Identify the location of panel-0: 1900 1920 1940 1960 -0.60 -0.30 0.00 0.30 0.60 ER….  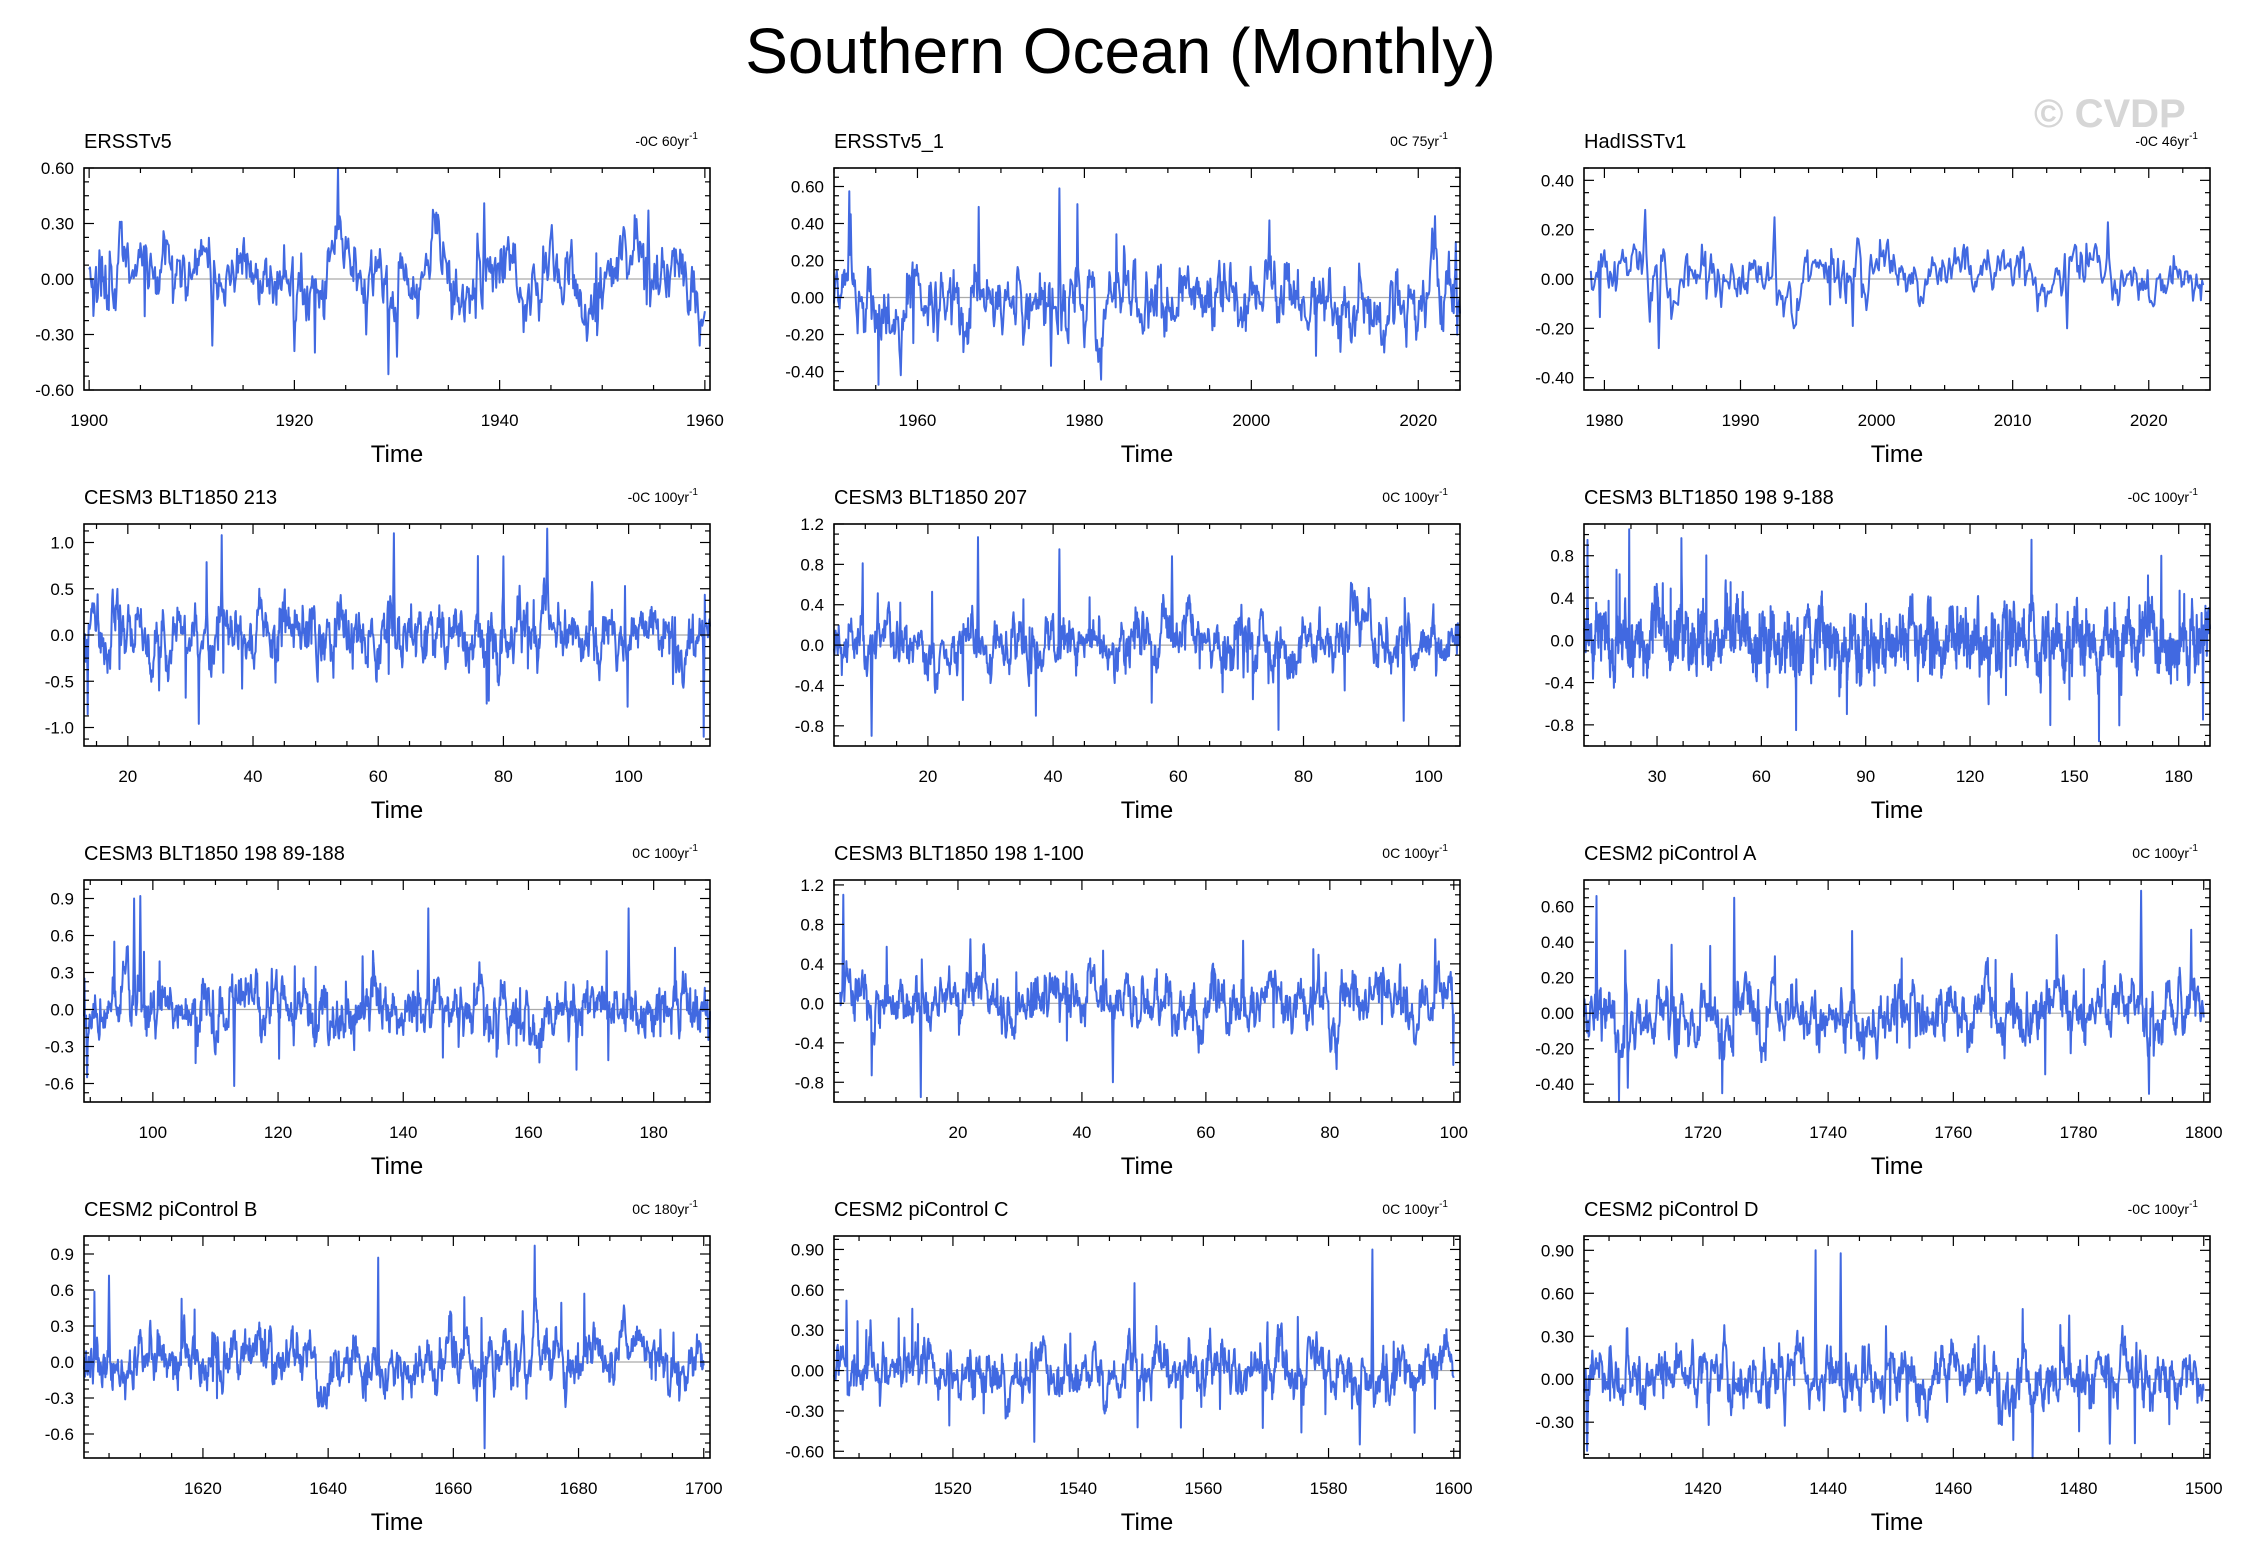
(379, 299).